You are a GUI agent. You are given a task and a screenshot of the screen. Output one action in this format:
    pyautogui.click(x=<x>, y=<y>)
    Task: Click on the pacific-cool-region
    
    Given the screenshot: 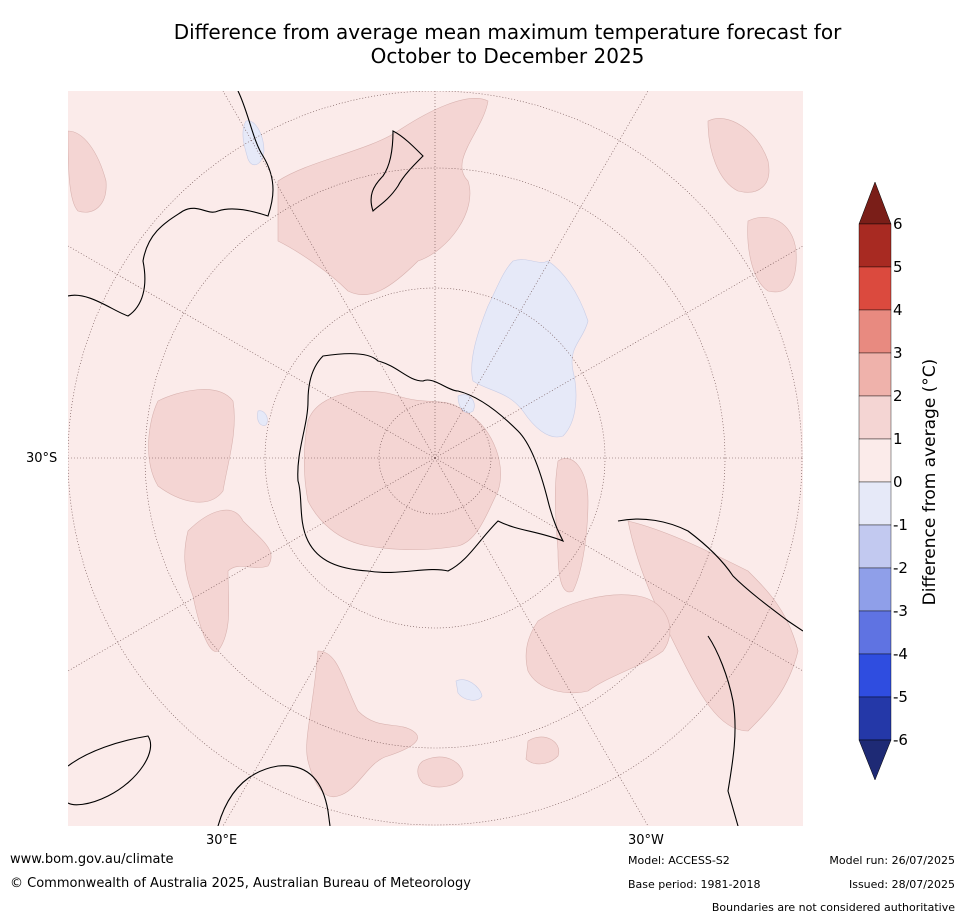 What is the action you would take?
    pyautogui.click(x=530, y=348)
    